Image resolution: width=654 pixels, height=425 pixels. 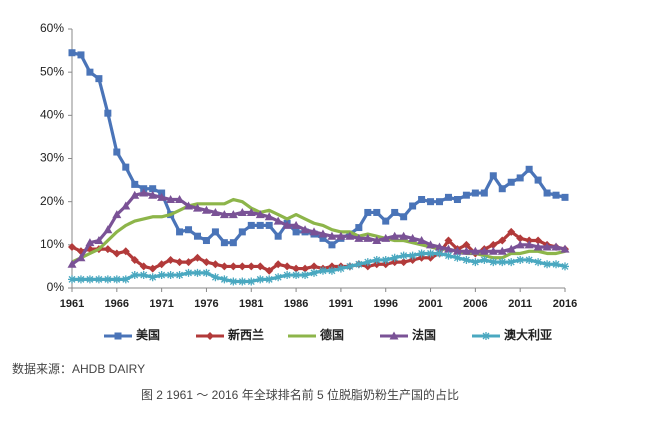 What do you see at coordinates (385, 304) in the screenshot?
I see `x-tick-label: 1996` at bounding box center [385, 304].